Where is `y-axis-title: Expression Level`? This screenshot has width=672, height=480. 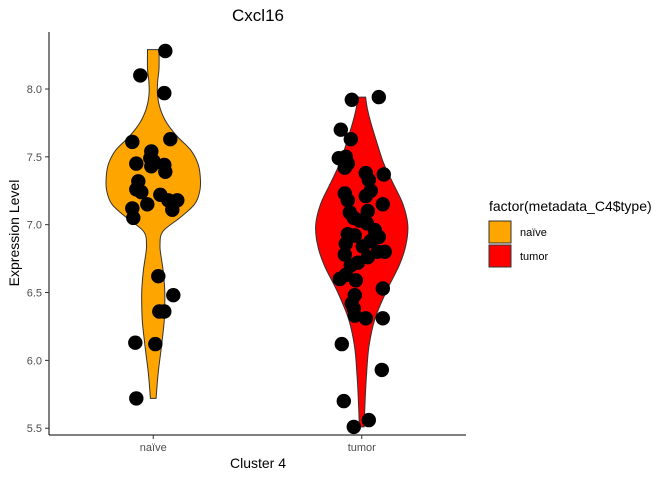 y-axis-title: Expression Level is located at coordinates (14, 233).